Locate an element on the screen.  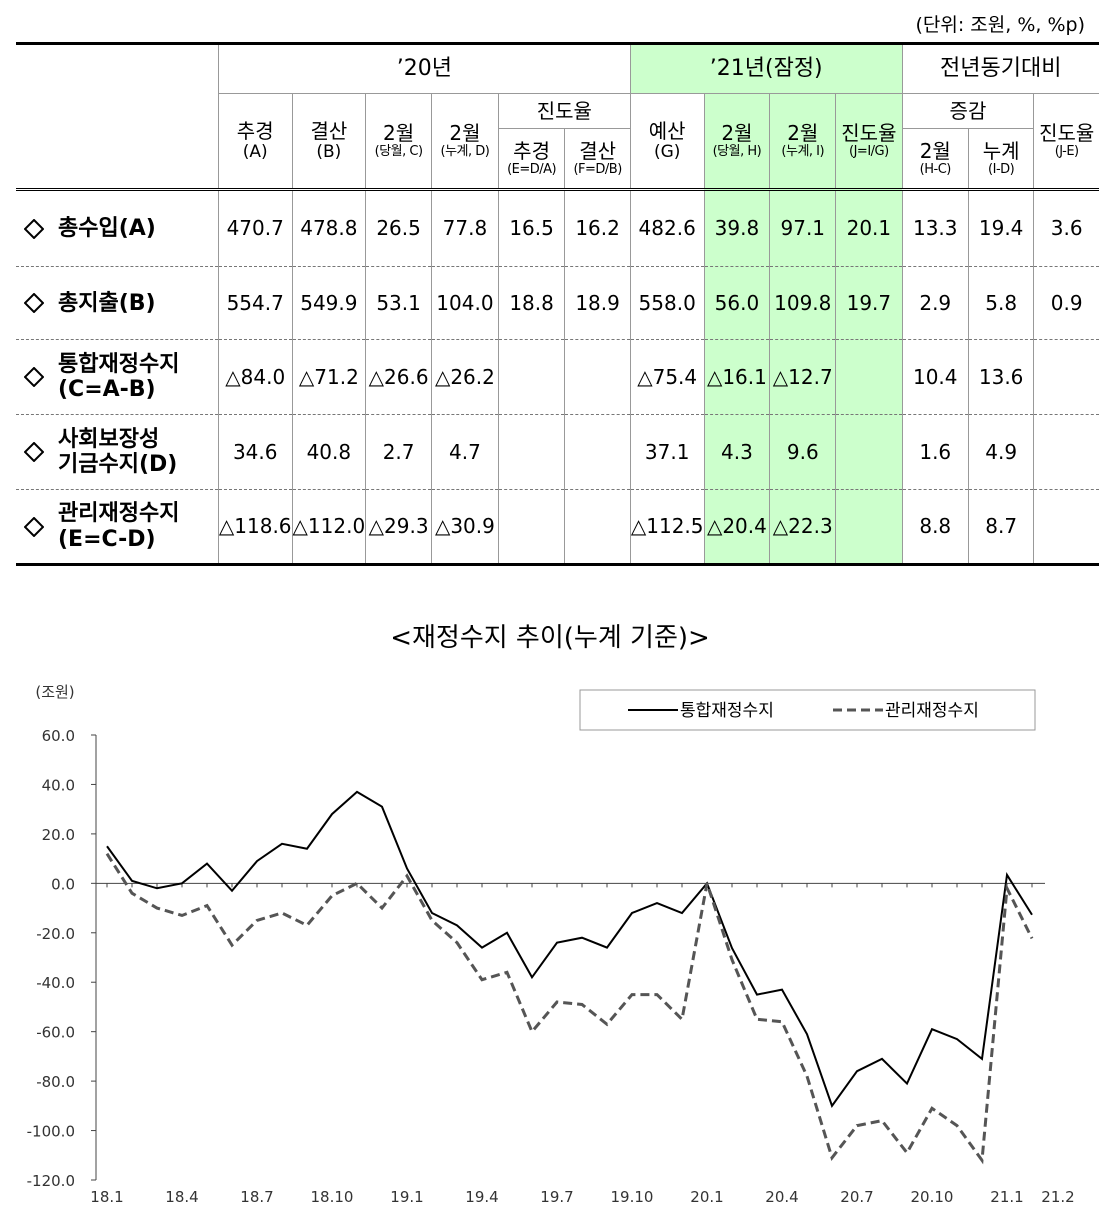
row-label-line: 총지출(B) is located at coordinates (107, 303).